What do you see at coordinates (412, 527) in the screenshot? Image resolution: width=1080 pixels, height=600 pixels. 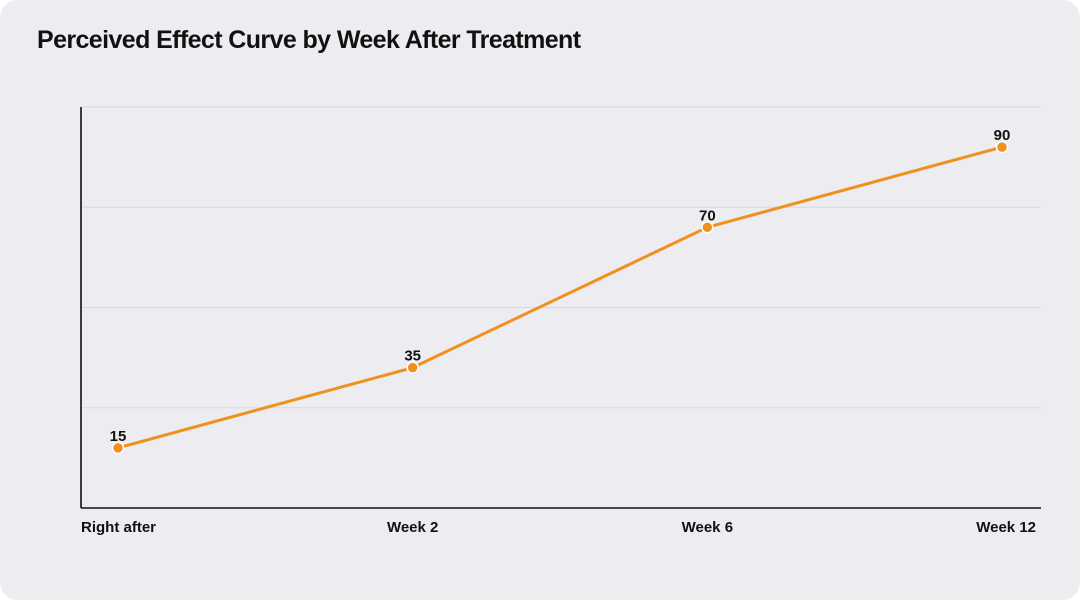 I see `x-tick-label: Week 2` at bounding box center [412, 527].